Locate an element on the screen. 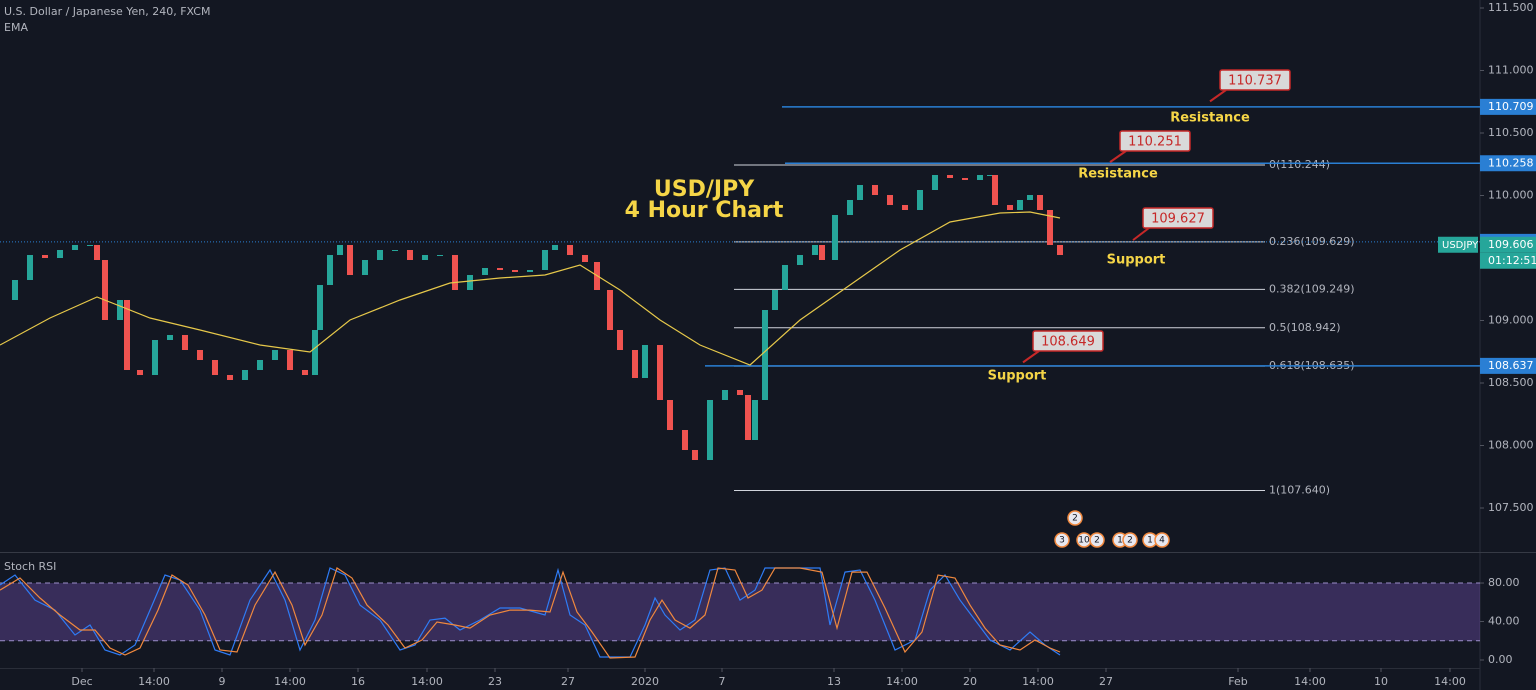 This screenshot has width=1536, height=690. x-tick-label: 7 is located at coordinates (722, 681).